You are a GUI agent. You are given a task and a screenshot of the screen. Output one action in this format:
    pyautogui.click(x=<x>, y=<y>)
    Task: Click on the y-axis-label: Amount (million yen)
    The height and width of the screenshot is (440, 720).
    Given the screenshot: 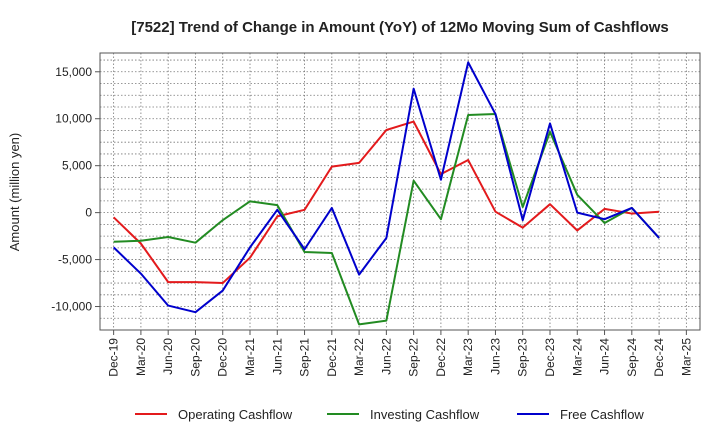 What is the action you would take?
    pyautogui.click(x=14, y=192)
    